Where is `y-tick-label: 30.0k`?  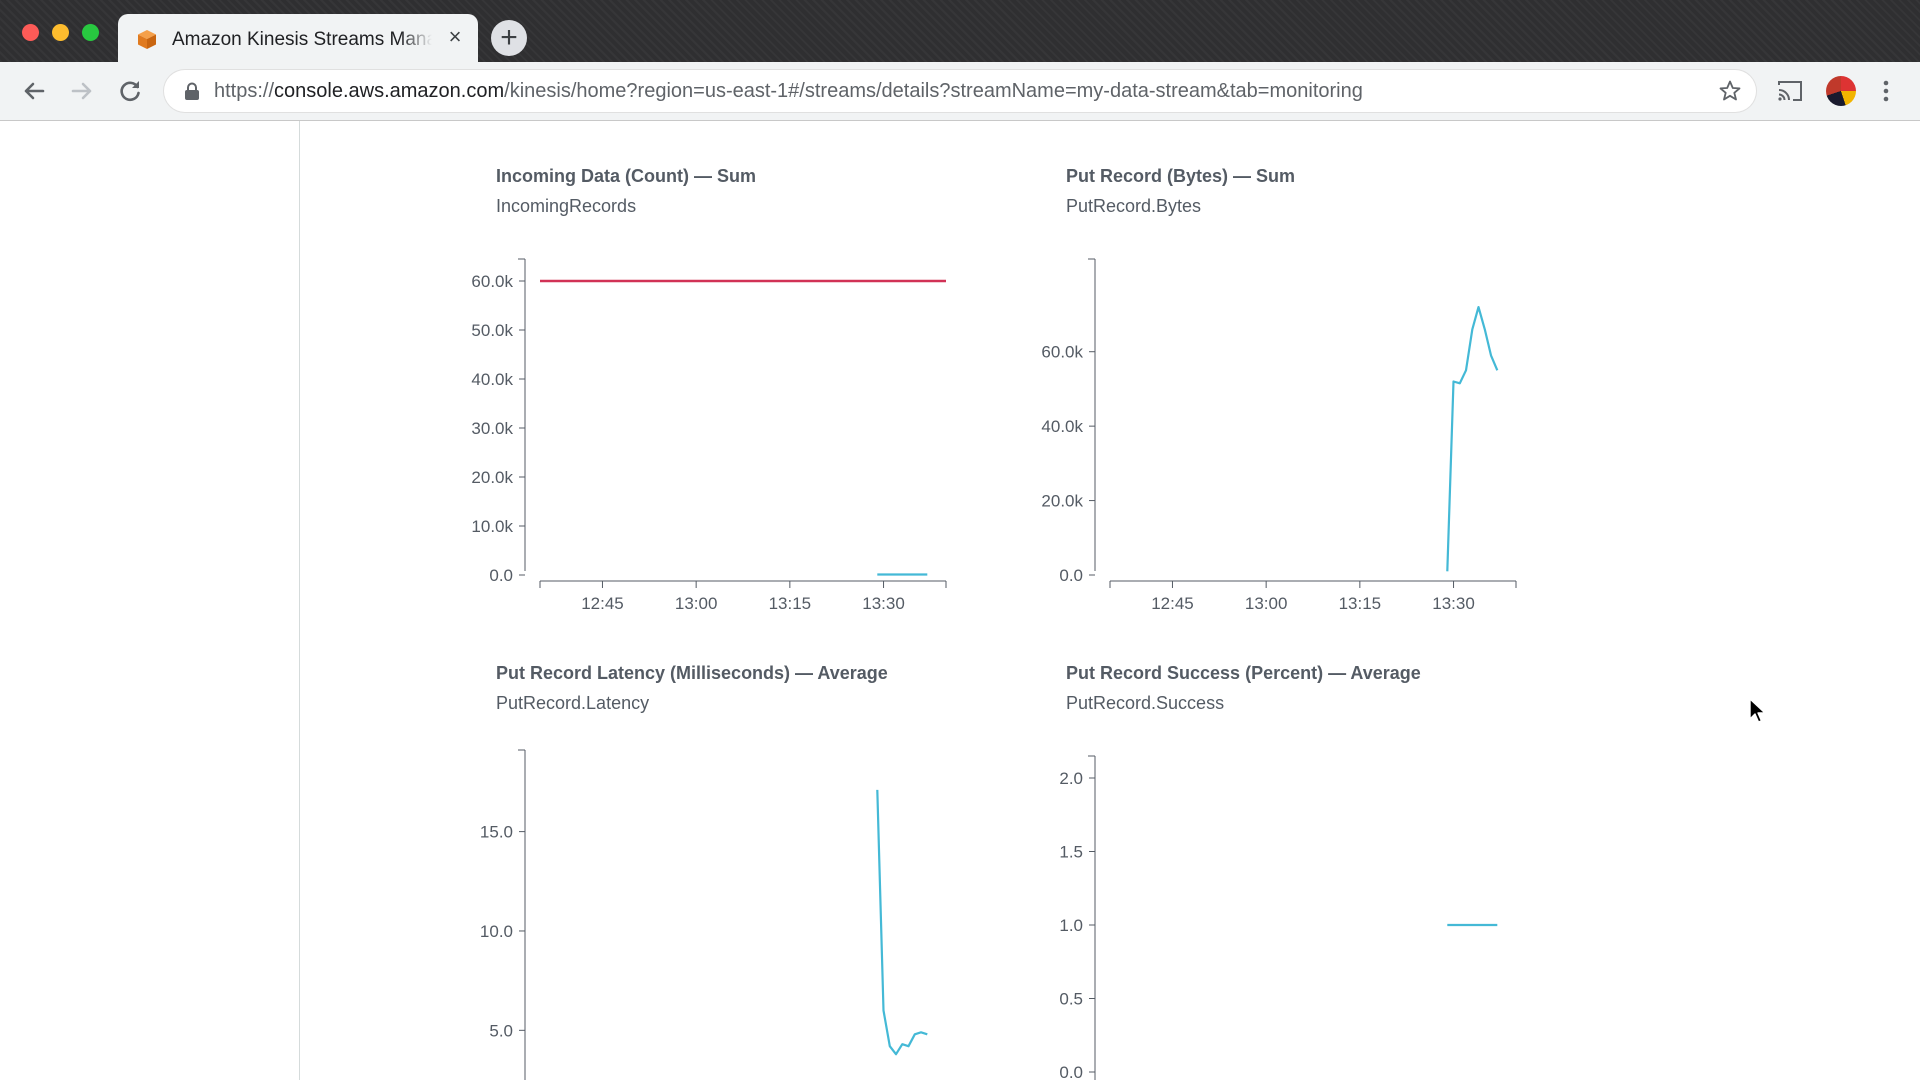 y-tick-label: 30.0k is located at coordinates (492, 428).